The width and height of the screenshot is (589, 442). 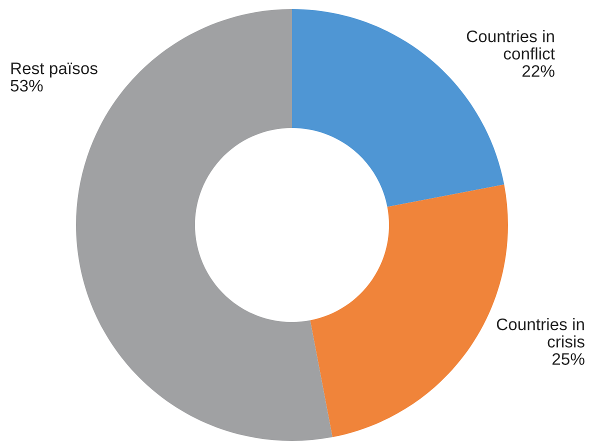 I want to click on data-label: 53%, so click(x=26, y=86).